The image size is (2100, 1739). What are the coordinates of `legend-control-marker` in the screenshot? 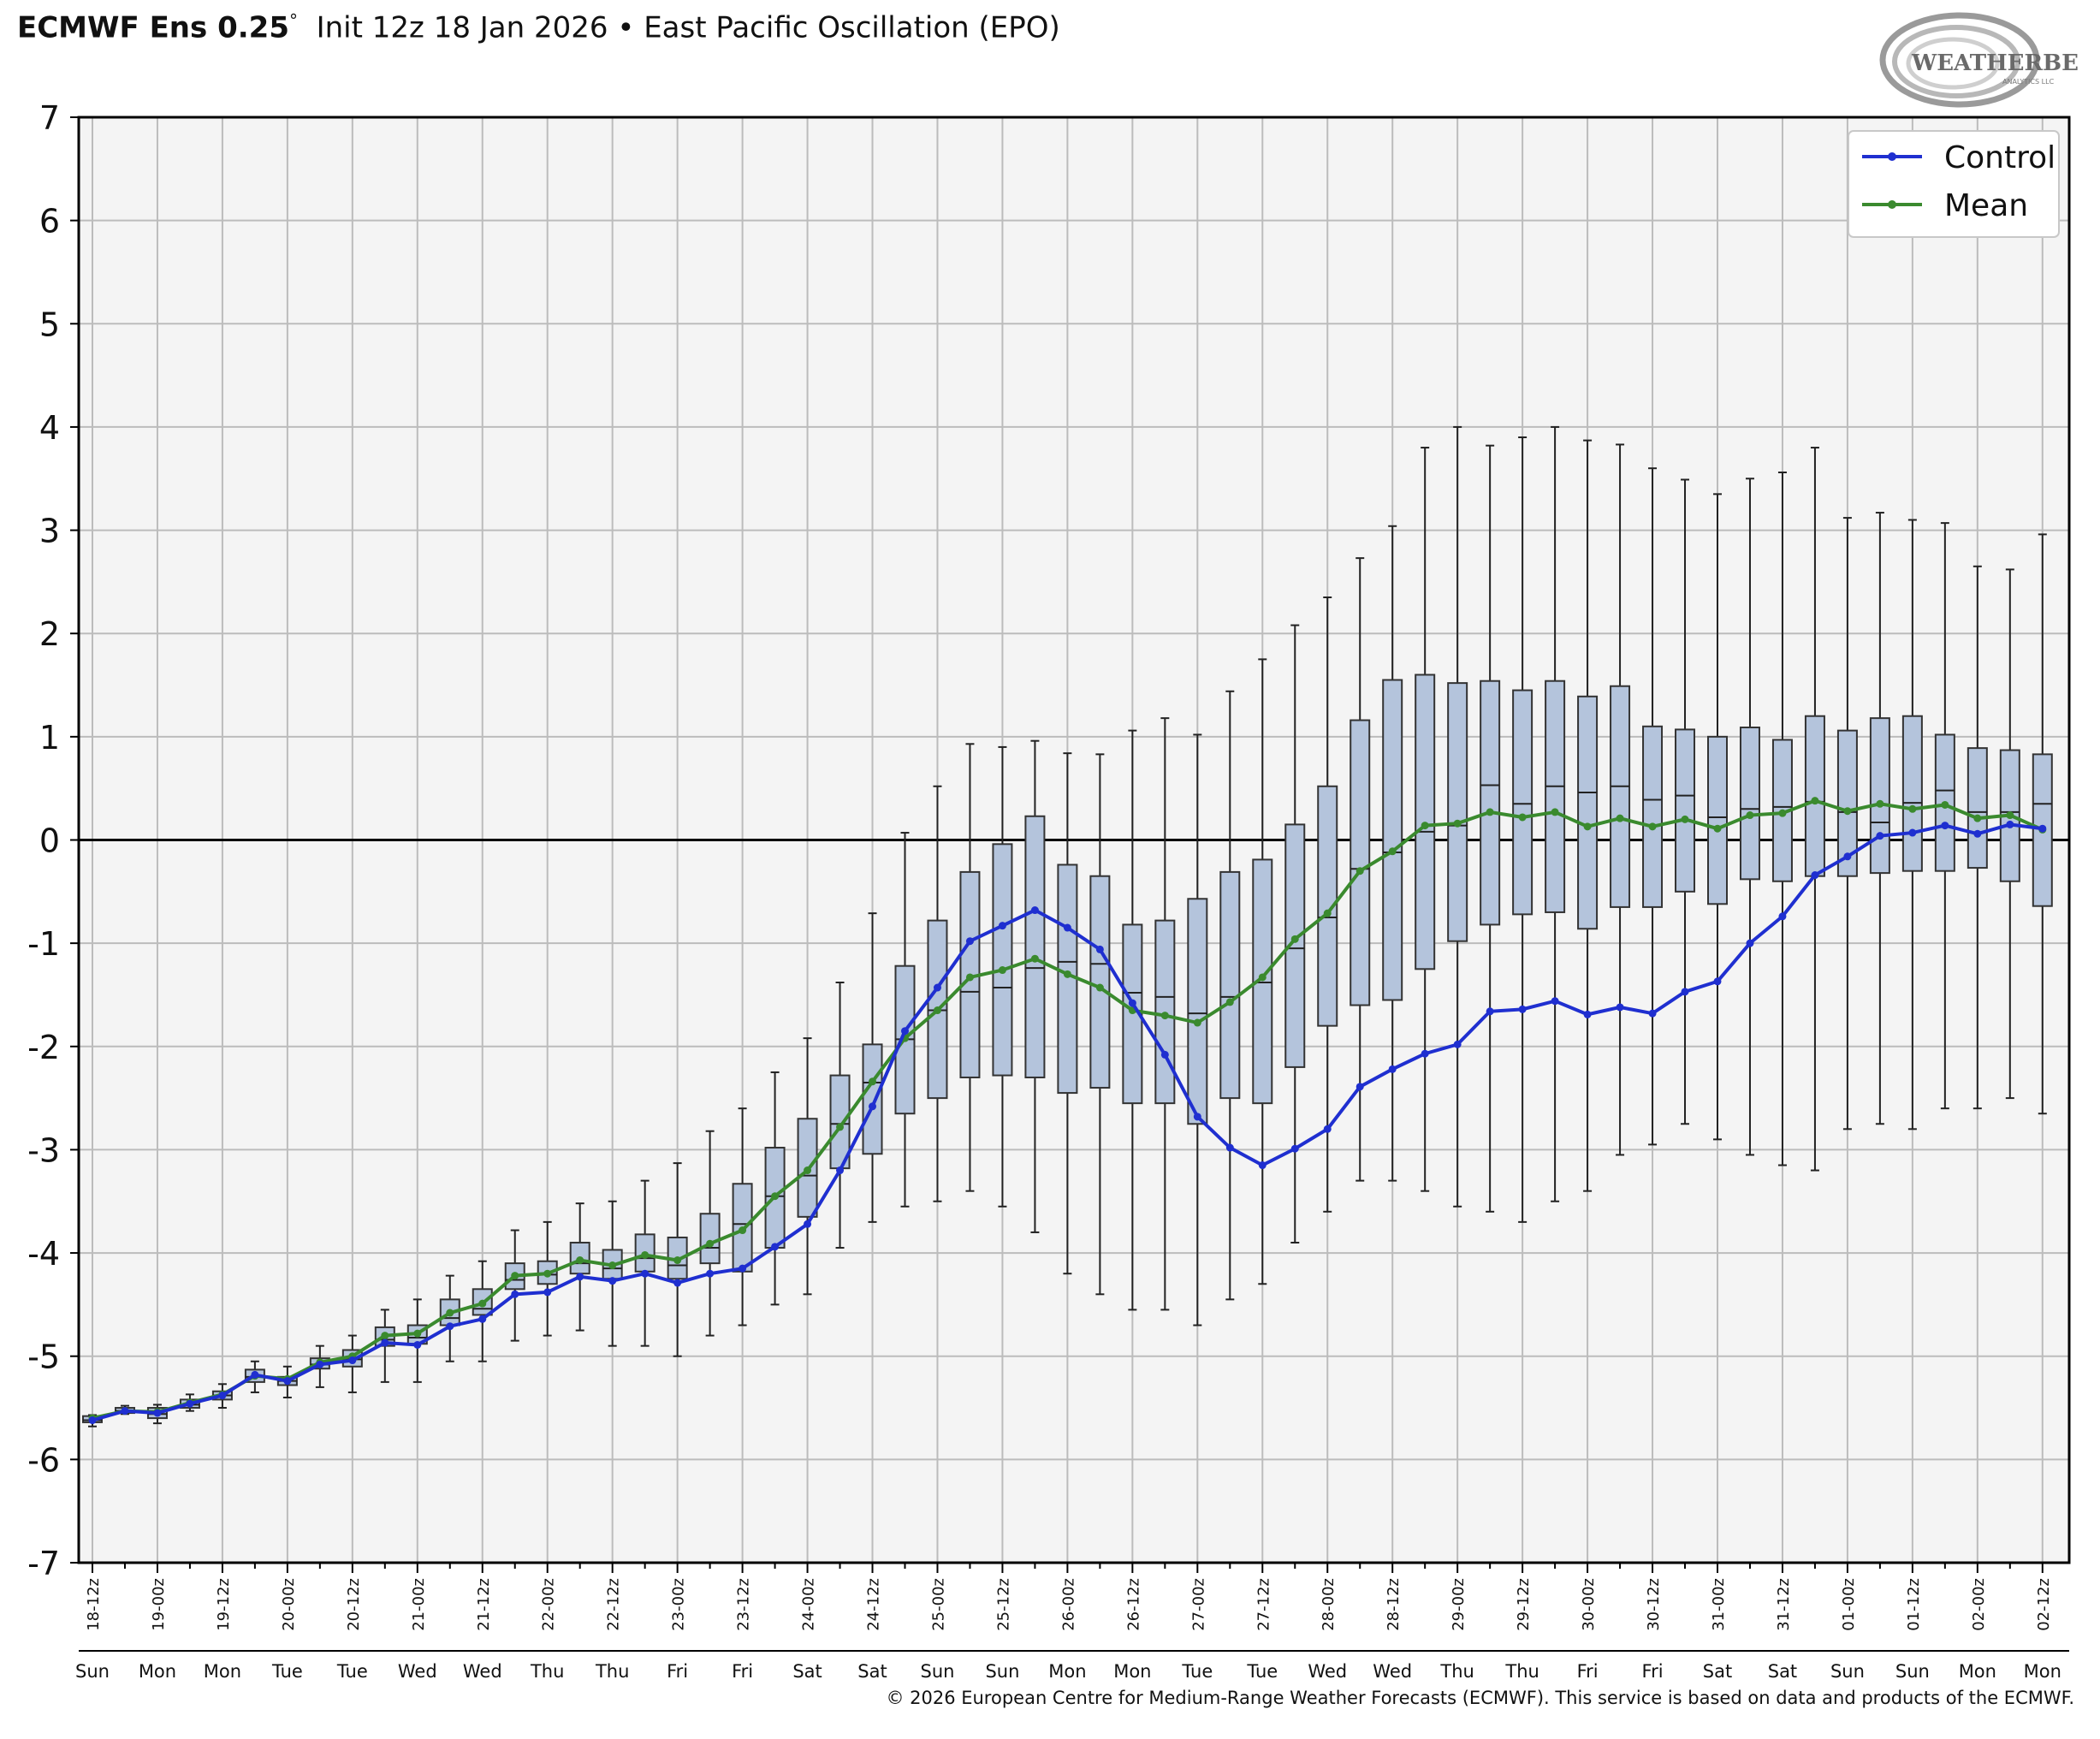 It's located at (1892, 157).